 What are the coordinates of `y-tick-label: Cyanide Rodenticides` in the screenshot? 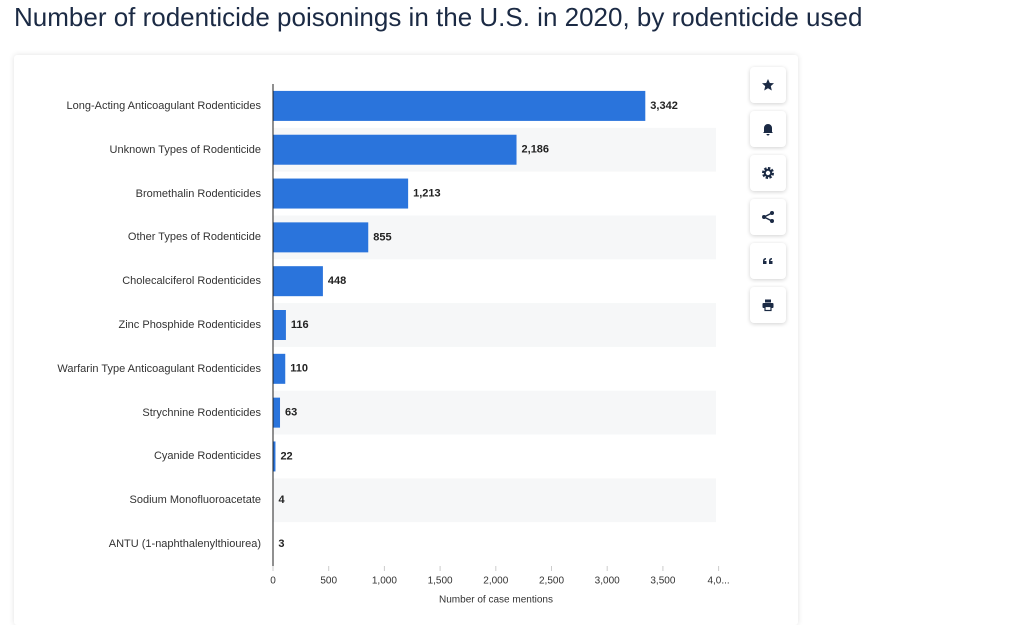 It's located at (146, 456).